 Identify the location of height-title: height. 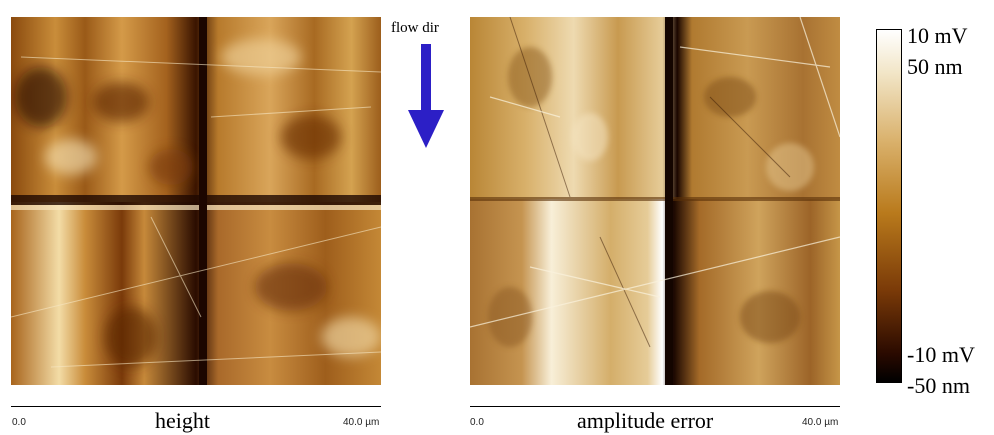
(182, 420).